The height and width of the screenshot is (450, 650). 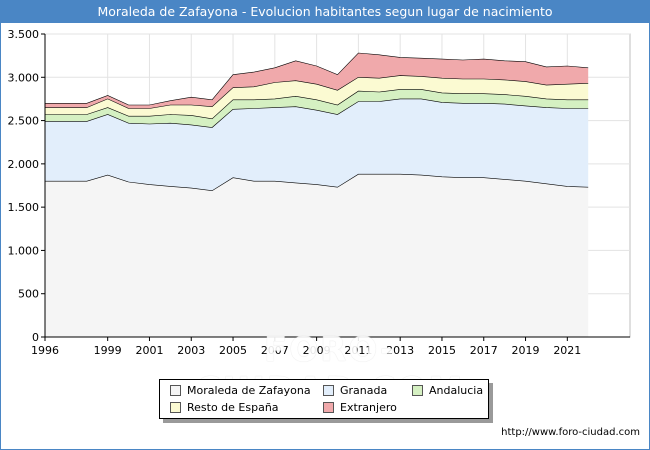 I want to click on x-tick-label: 2007, so click(x=275, y=350).